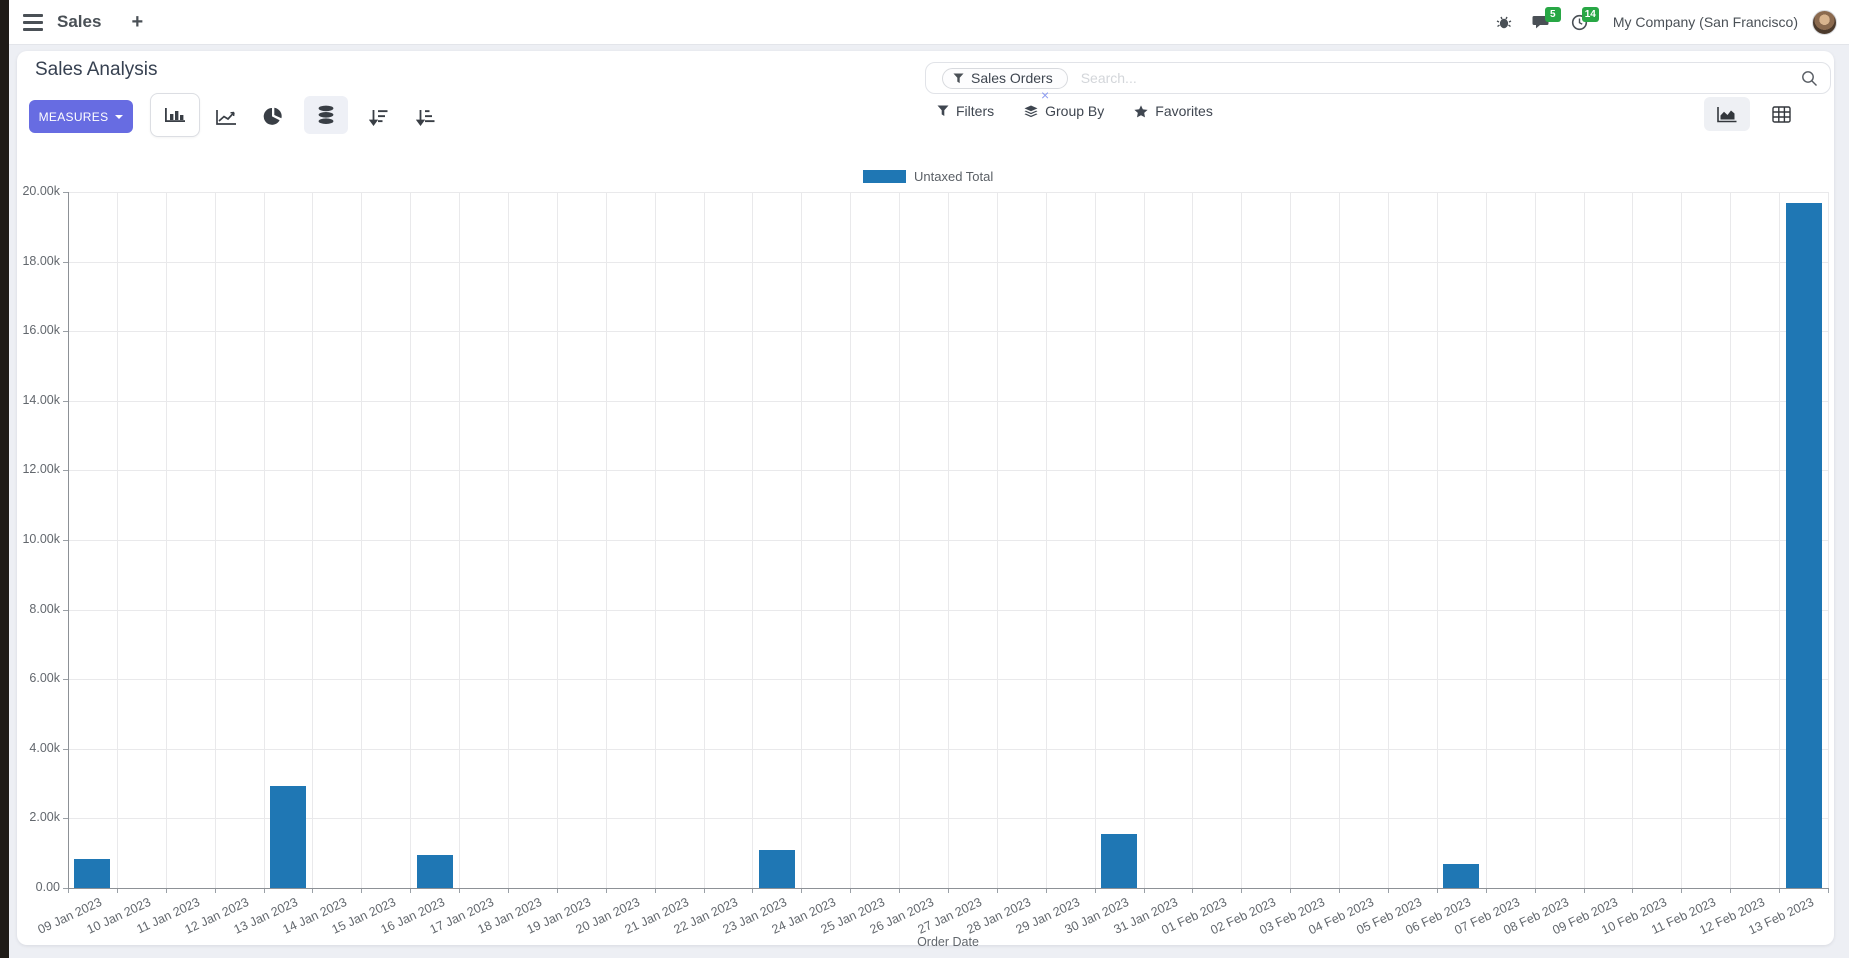 This screenshot has height=958, width=1849. What do you see at coordinates (273, 117) in the screenshot?
I see `pie-chart-view-button` at bounding box center [273, 117].